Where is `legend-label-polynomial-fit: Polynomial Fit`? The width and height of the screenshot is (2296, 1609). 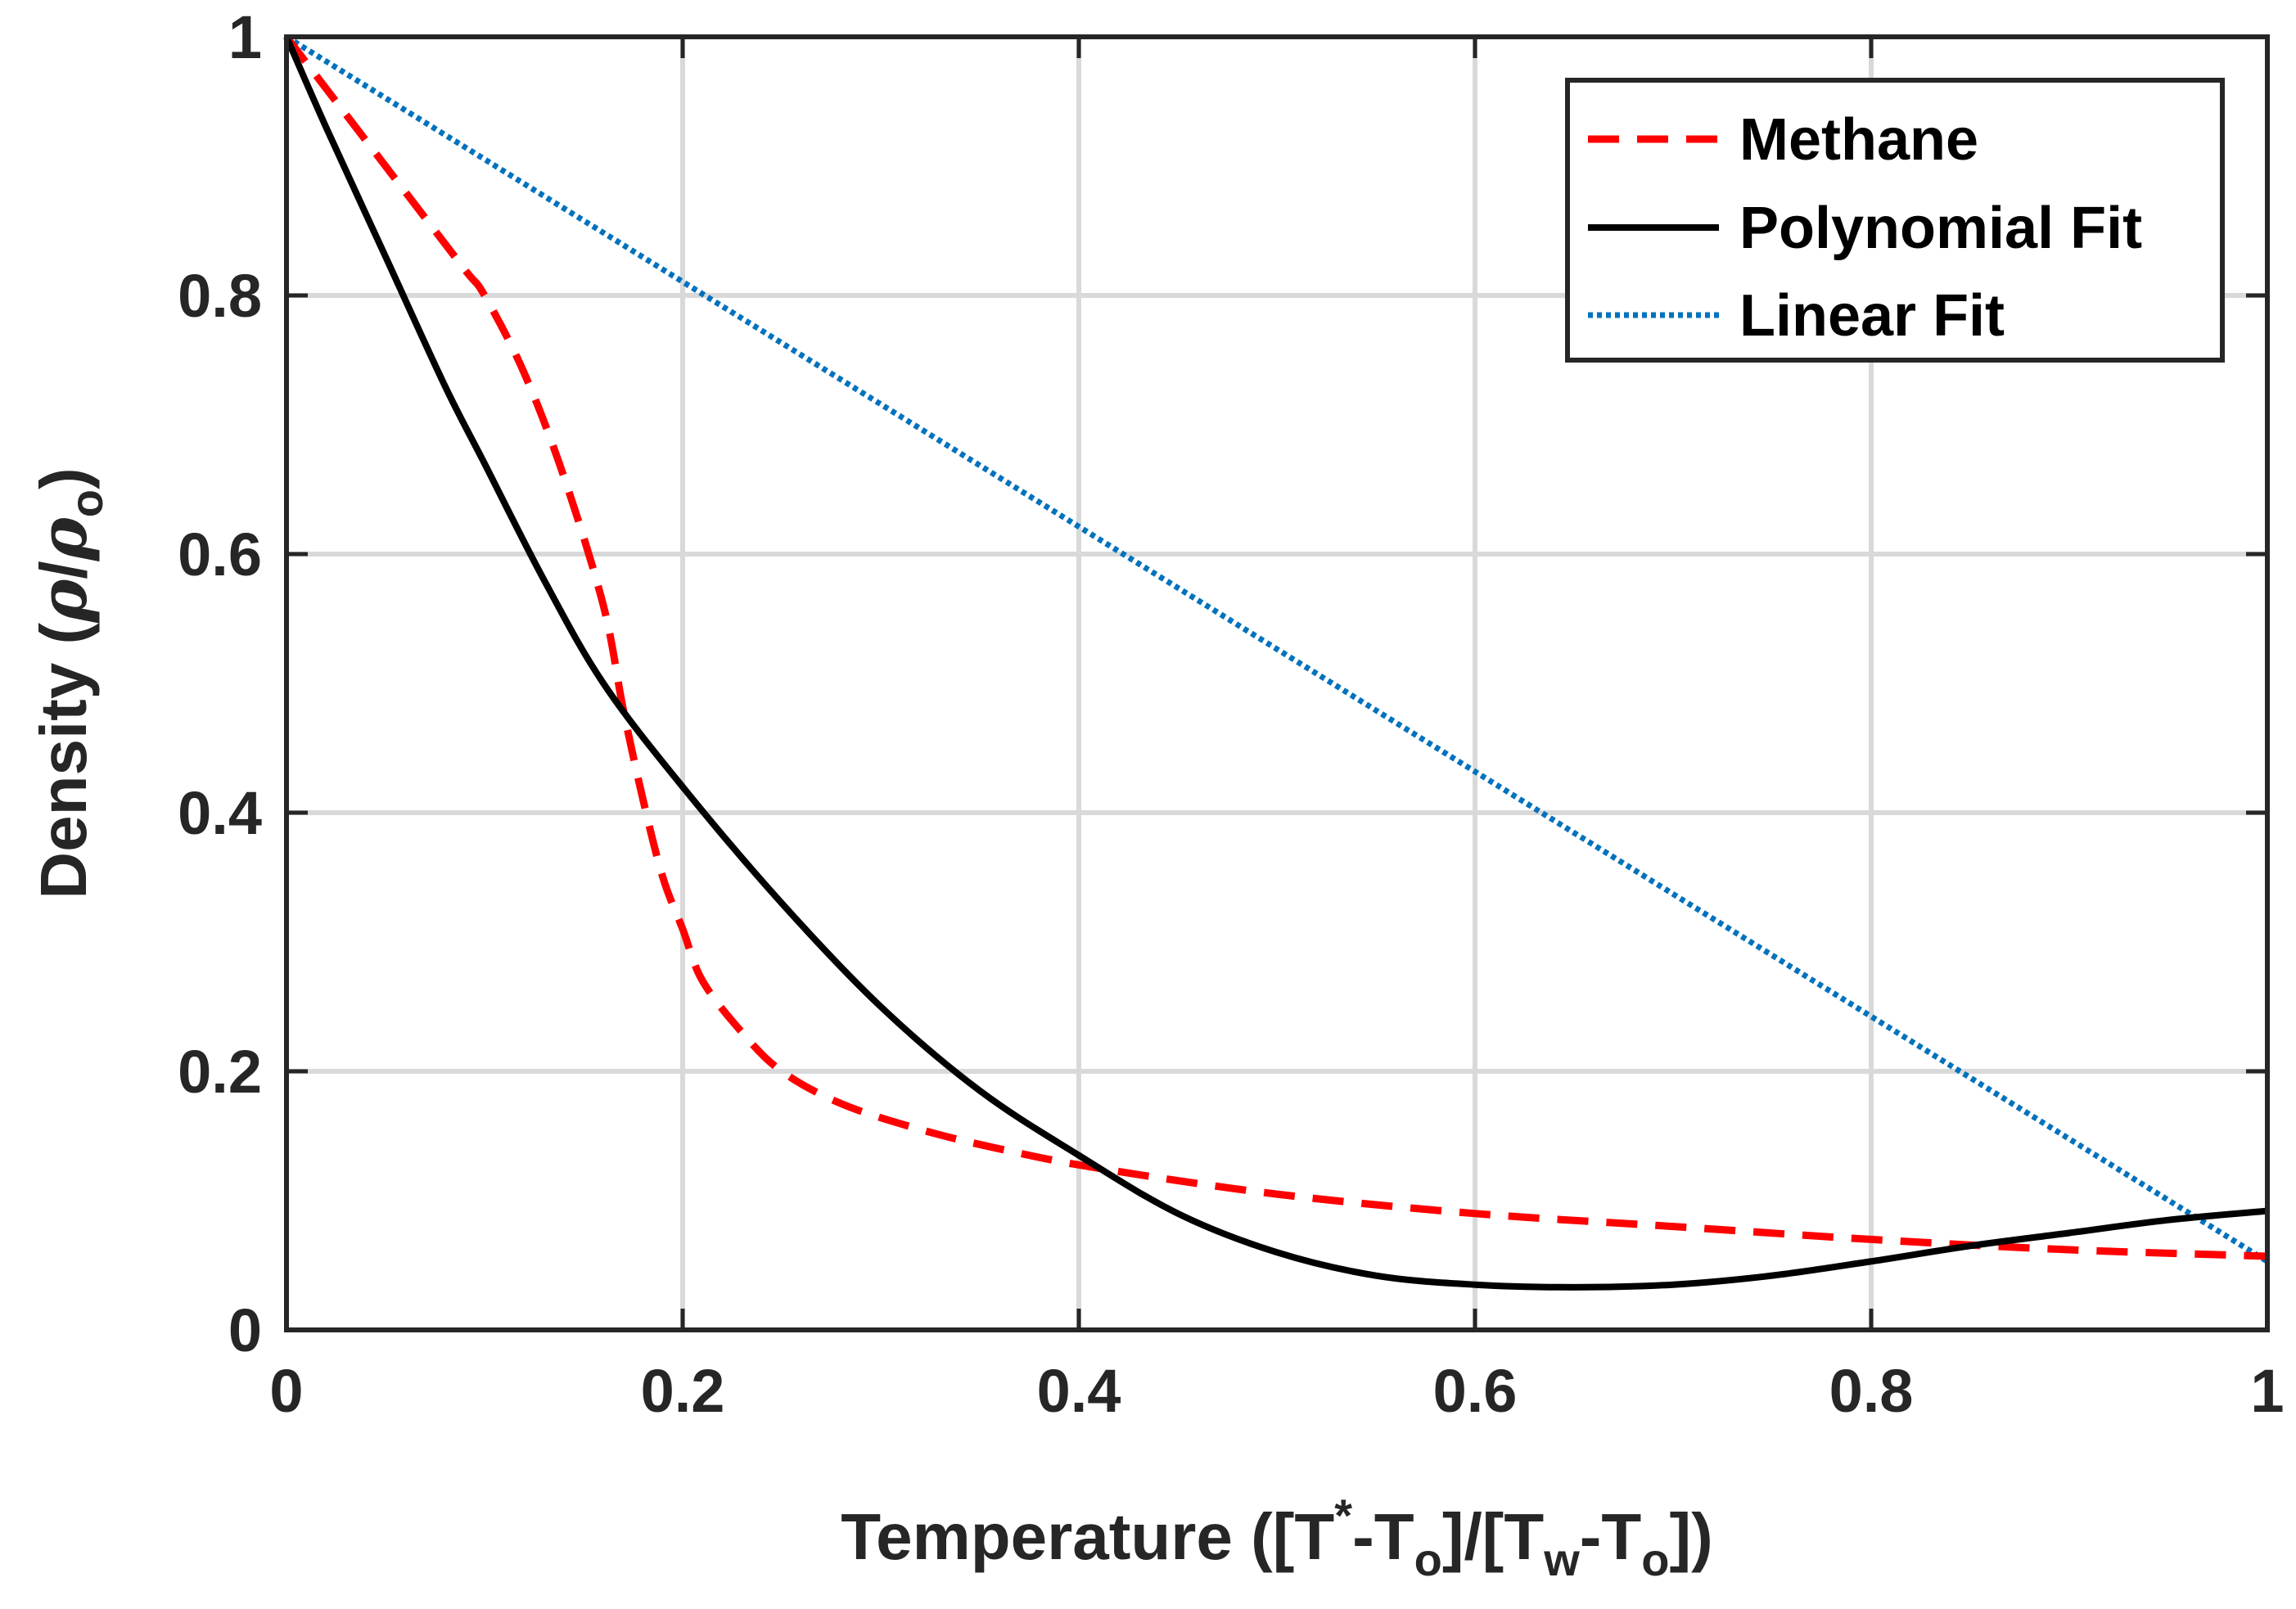 legend-label-polynomial-fit: Polynomial Fit is located at coordinates (1940, 228).